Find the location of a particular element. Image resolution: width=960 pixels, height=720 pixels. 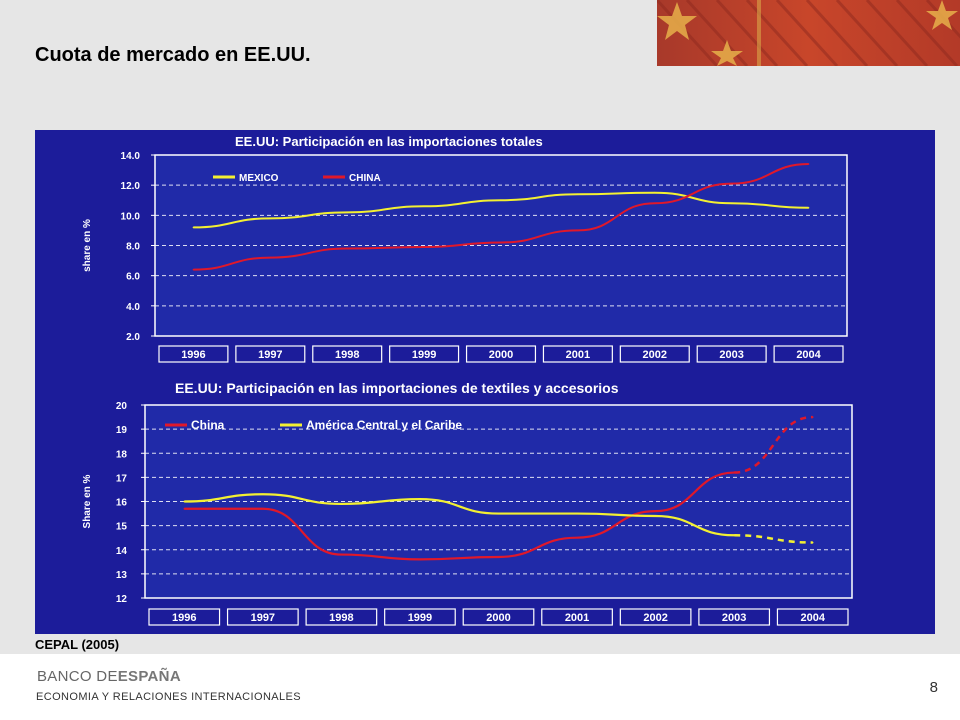

y-tick-label: 2.0 is located at coordinates (133, 337).